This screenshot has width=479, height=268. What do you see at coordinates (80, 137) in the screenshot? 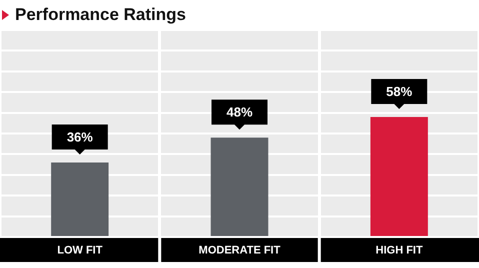
I see `data-label: 36%` at bounding box center [80, 137].